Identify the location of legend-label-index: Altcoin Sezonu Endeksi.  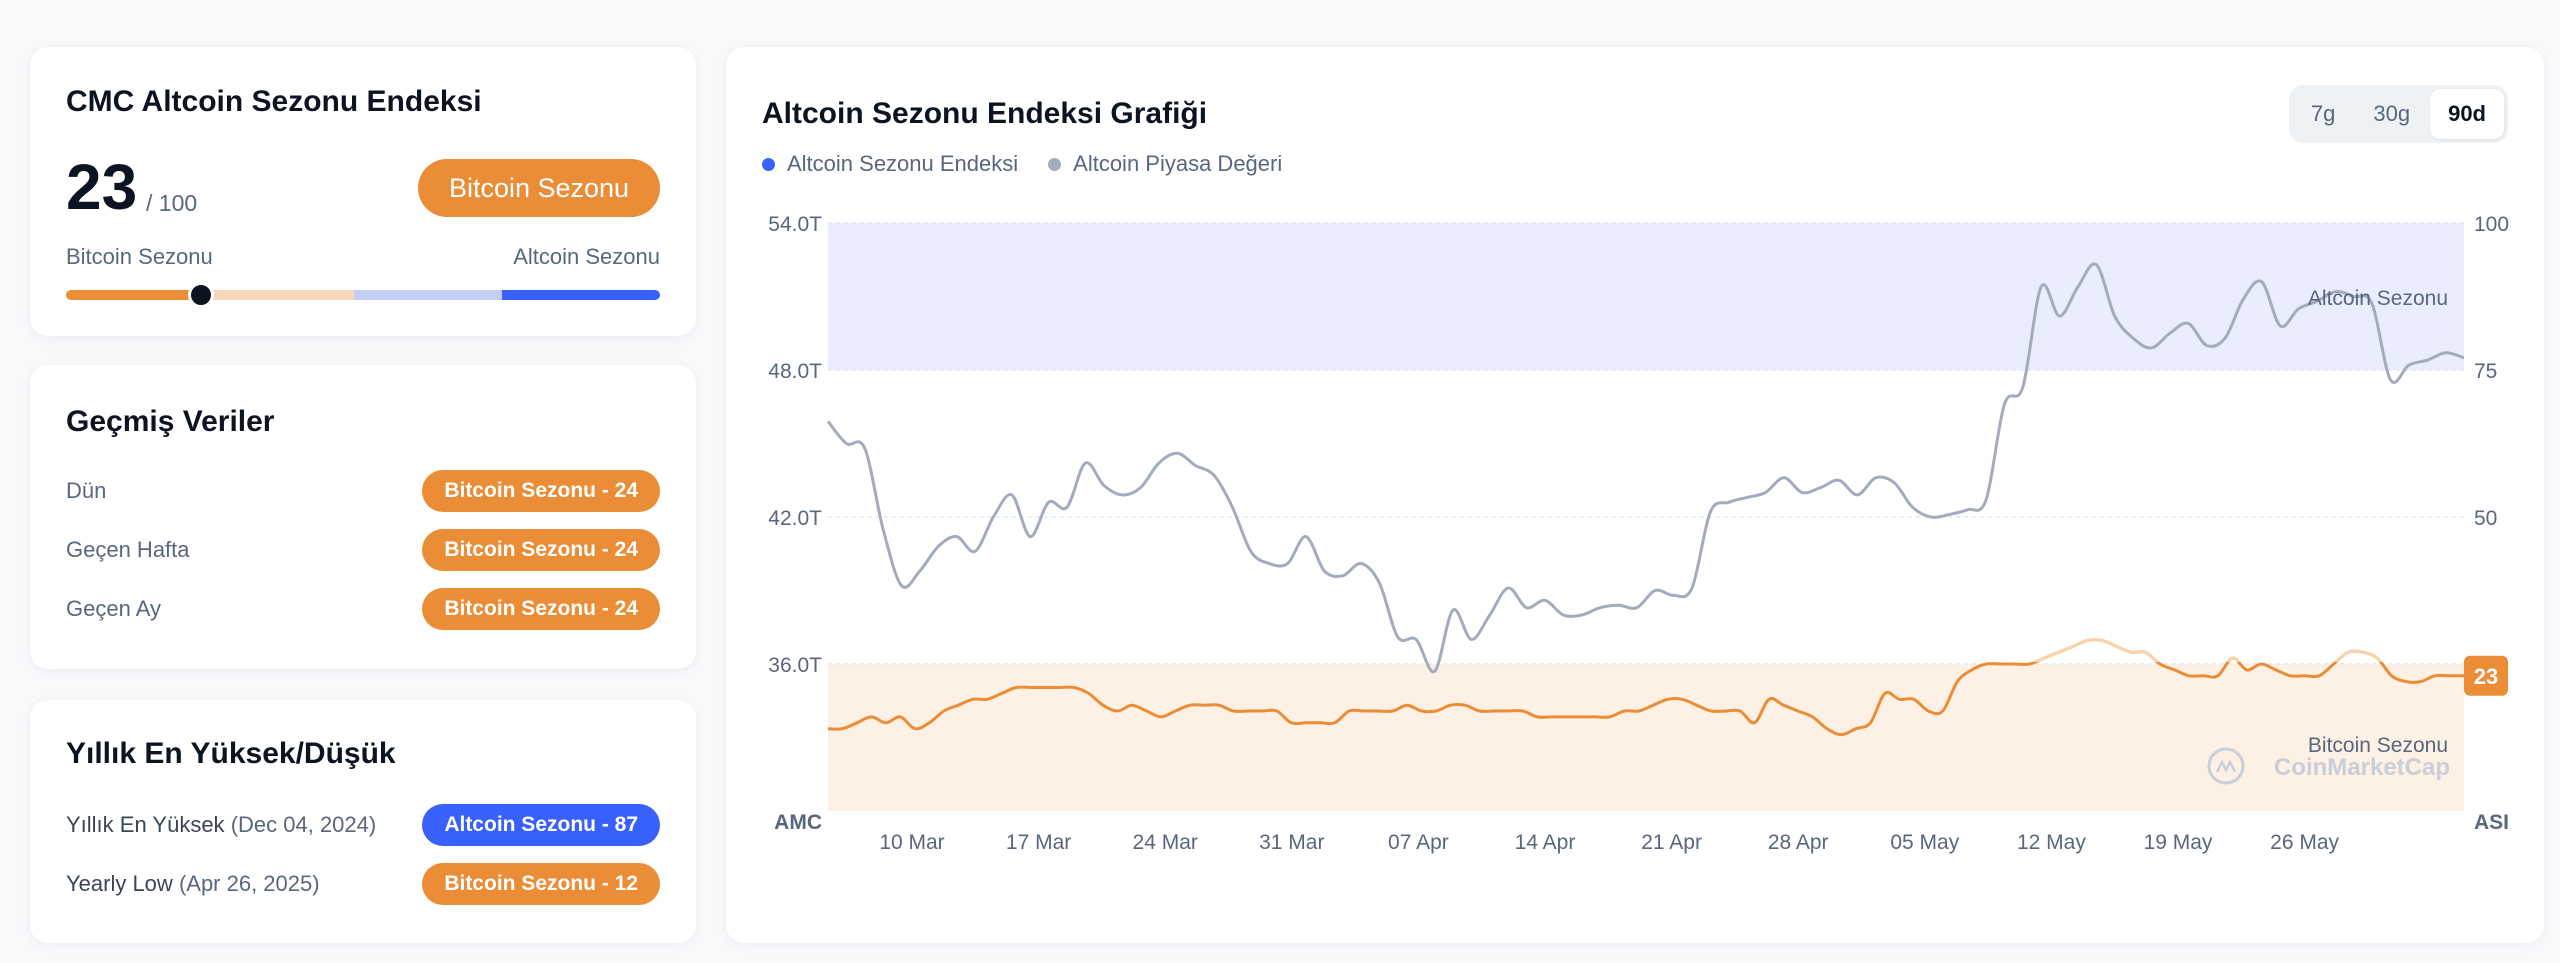
(903, 163).